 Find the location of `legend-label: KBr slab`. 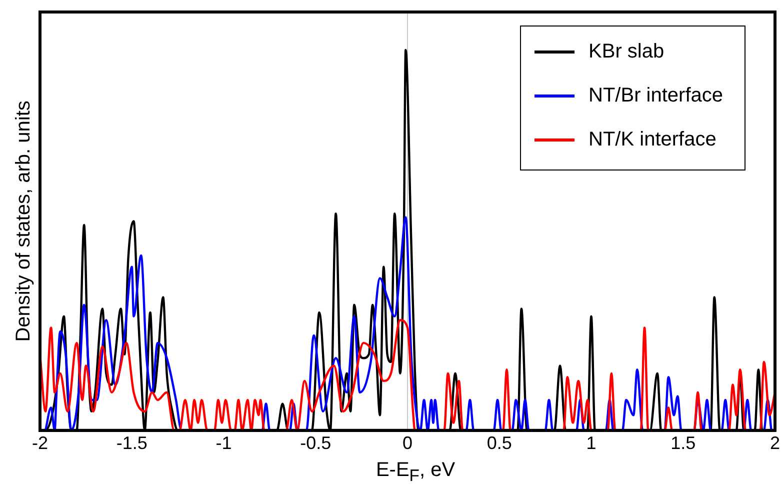

legend-label: KBr slab is located at coordinates (626, 51).